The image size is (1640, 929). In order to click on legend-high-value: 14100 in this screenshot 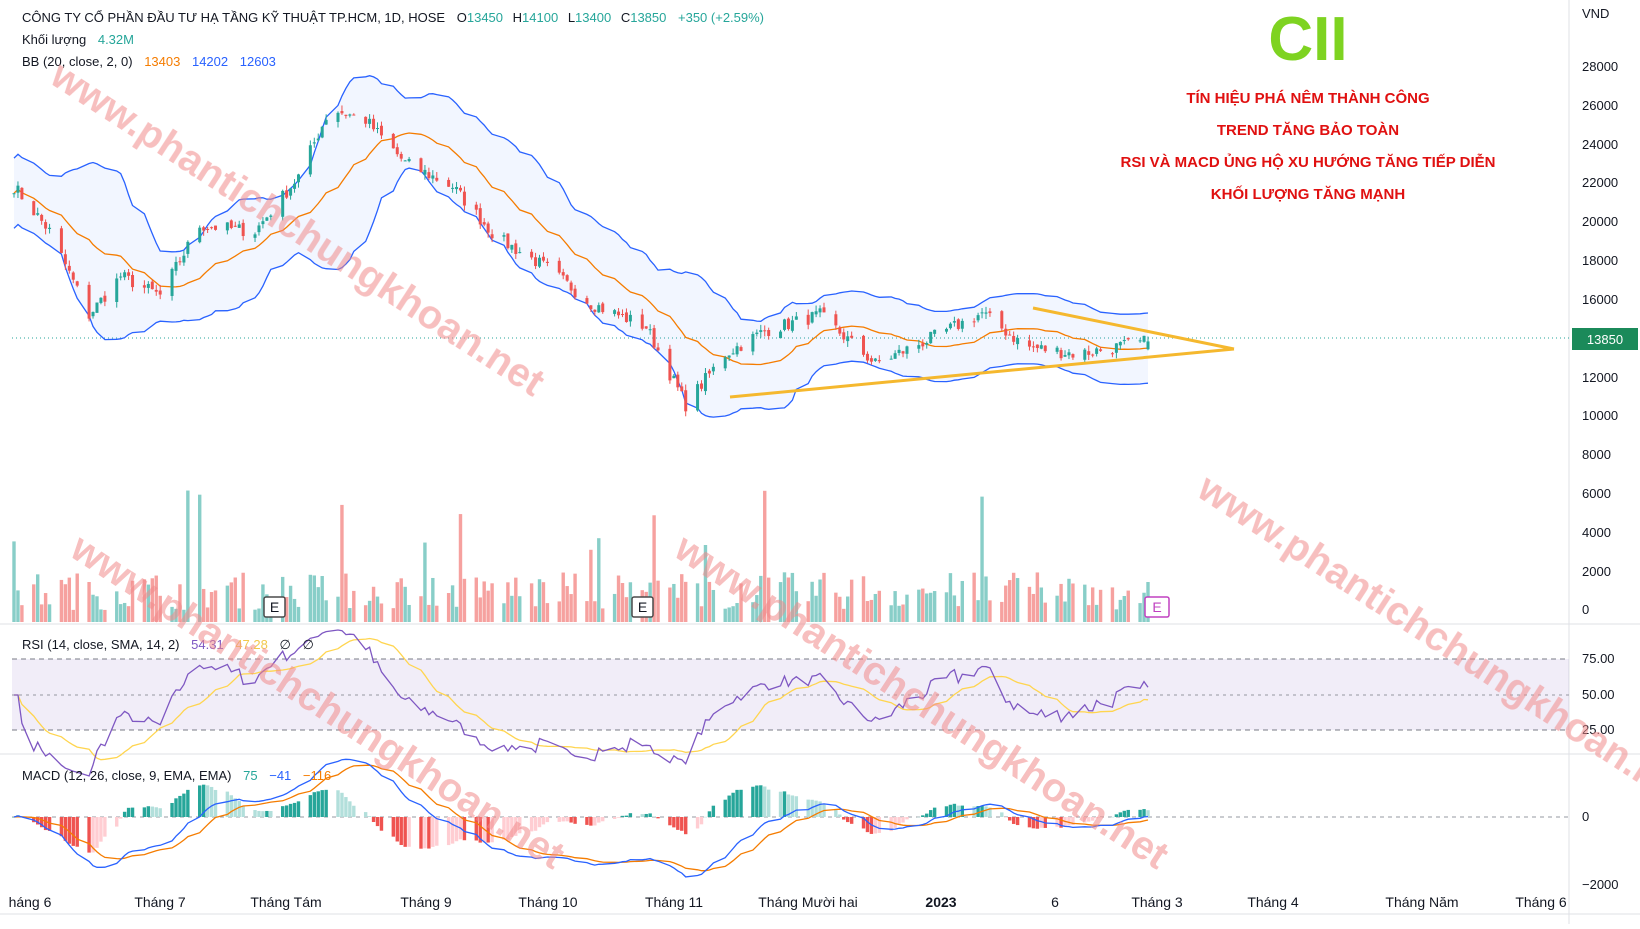, I will do `click(540, 17)`.